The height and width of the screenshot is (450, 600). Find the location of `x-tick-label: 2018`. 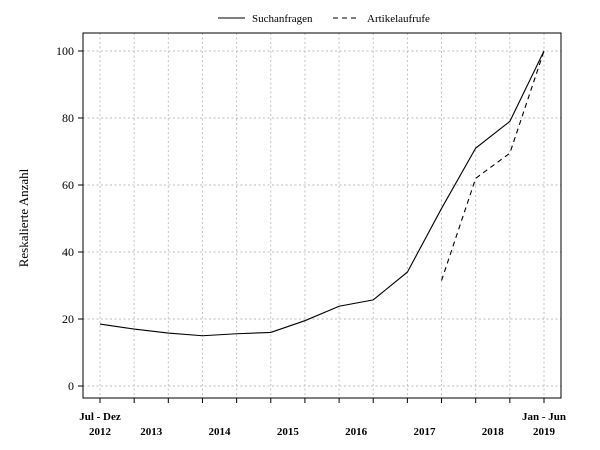

x-tick-label: 2018 is located at coordinates (493, 432).